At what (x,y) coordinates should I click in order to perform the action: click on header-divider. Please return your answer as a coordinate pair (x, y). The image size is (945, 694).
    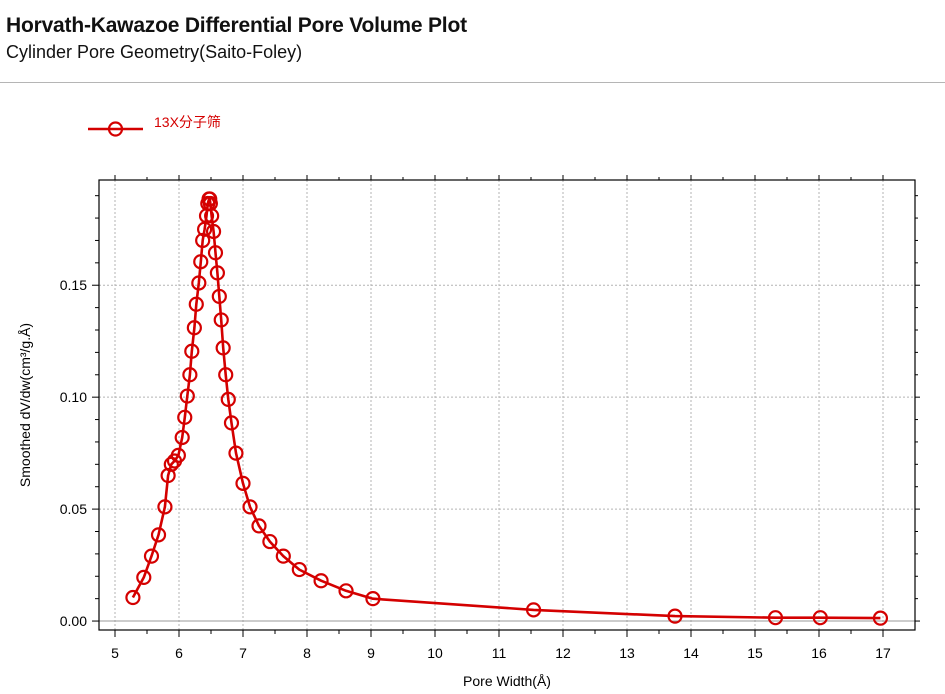
    Looking at the image, I should click on (472, 82).